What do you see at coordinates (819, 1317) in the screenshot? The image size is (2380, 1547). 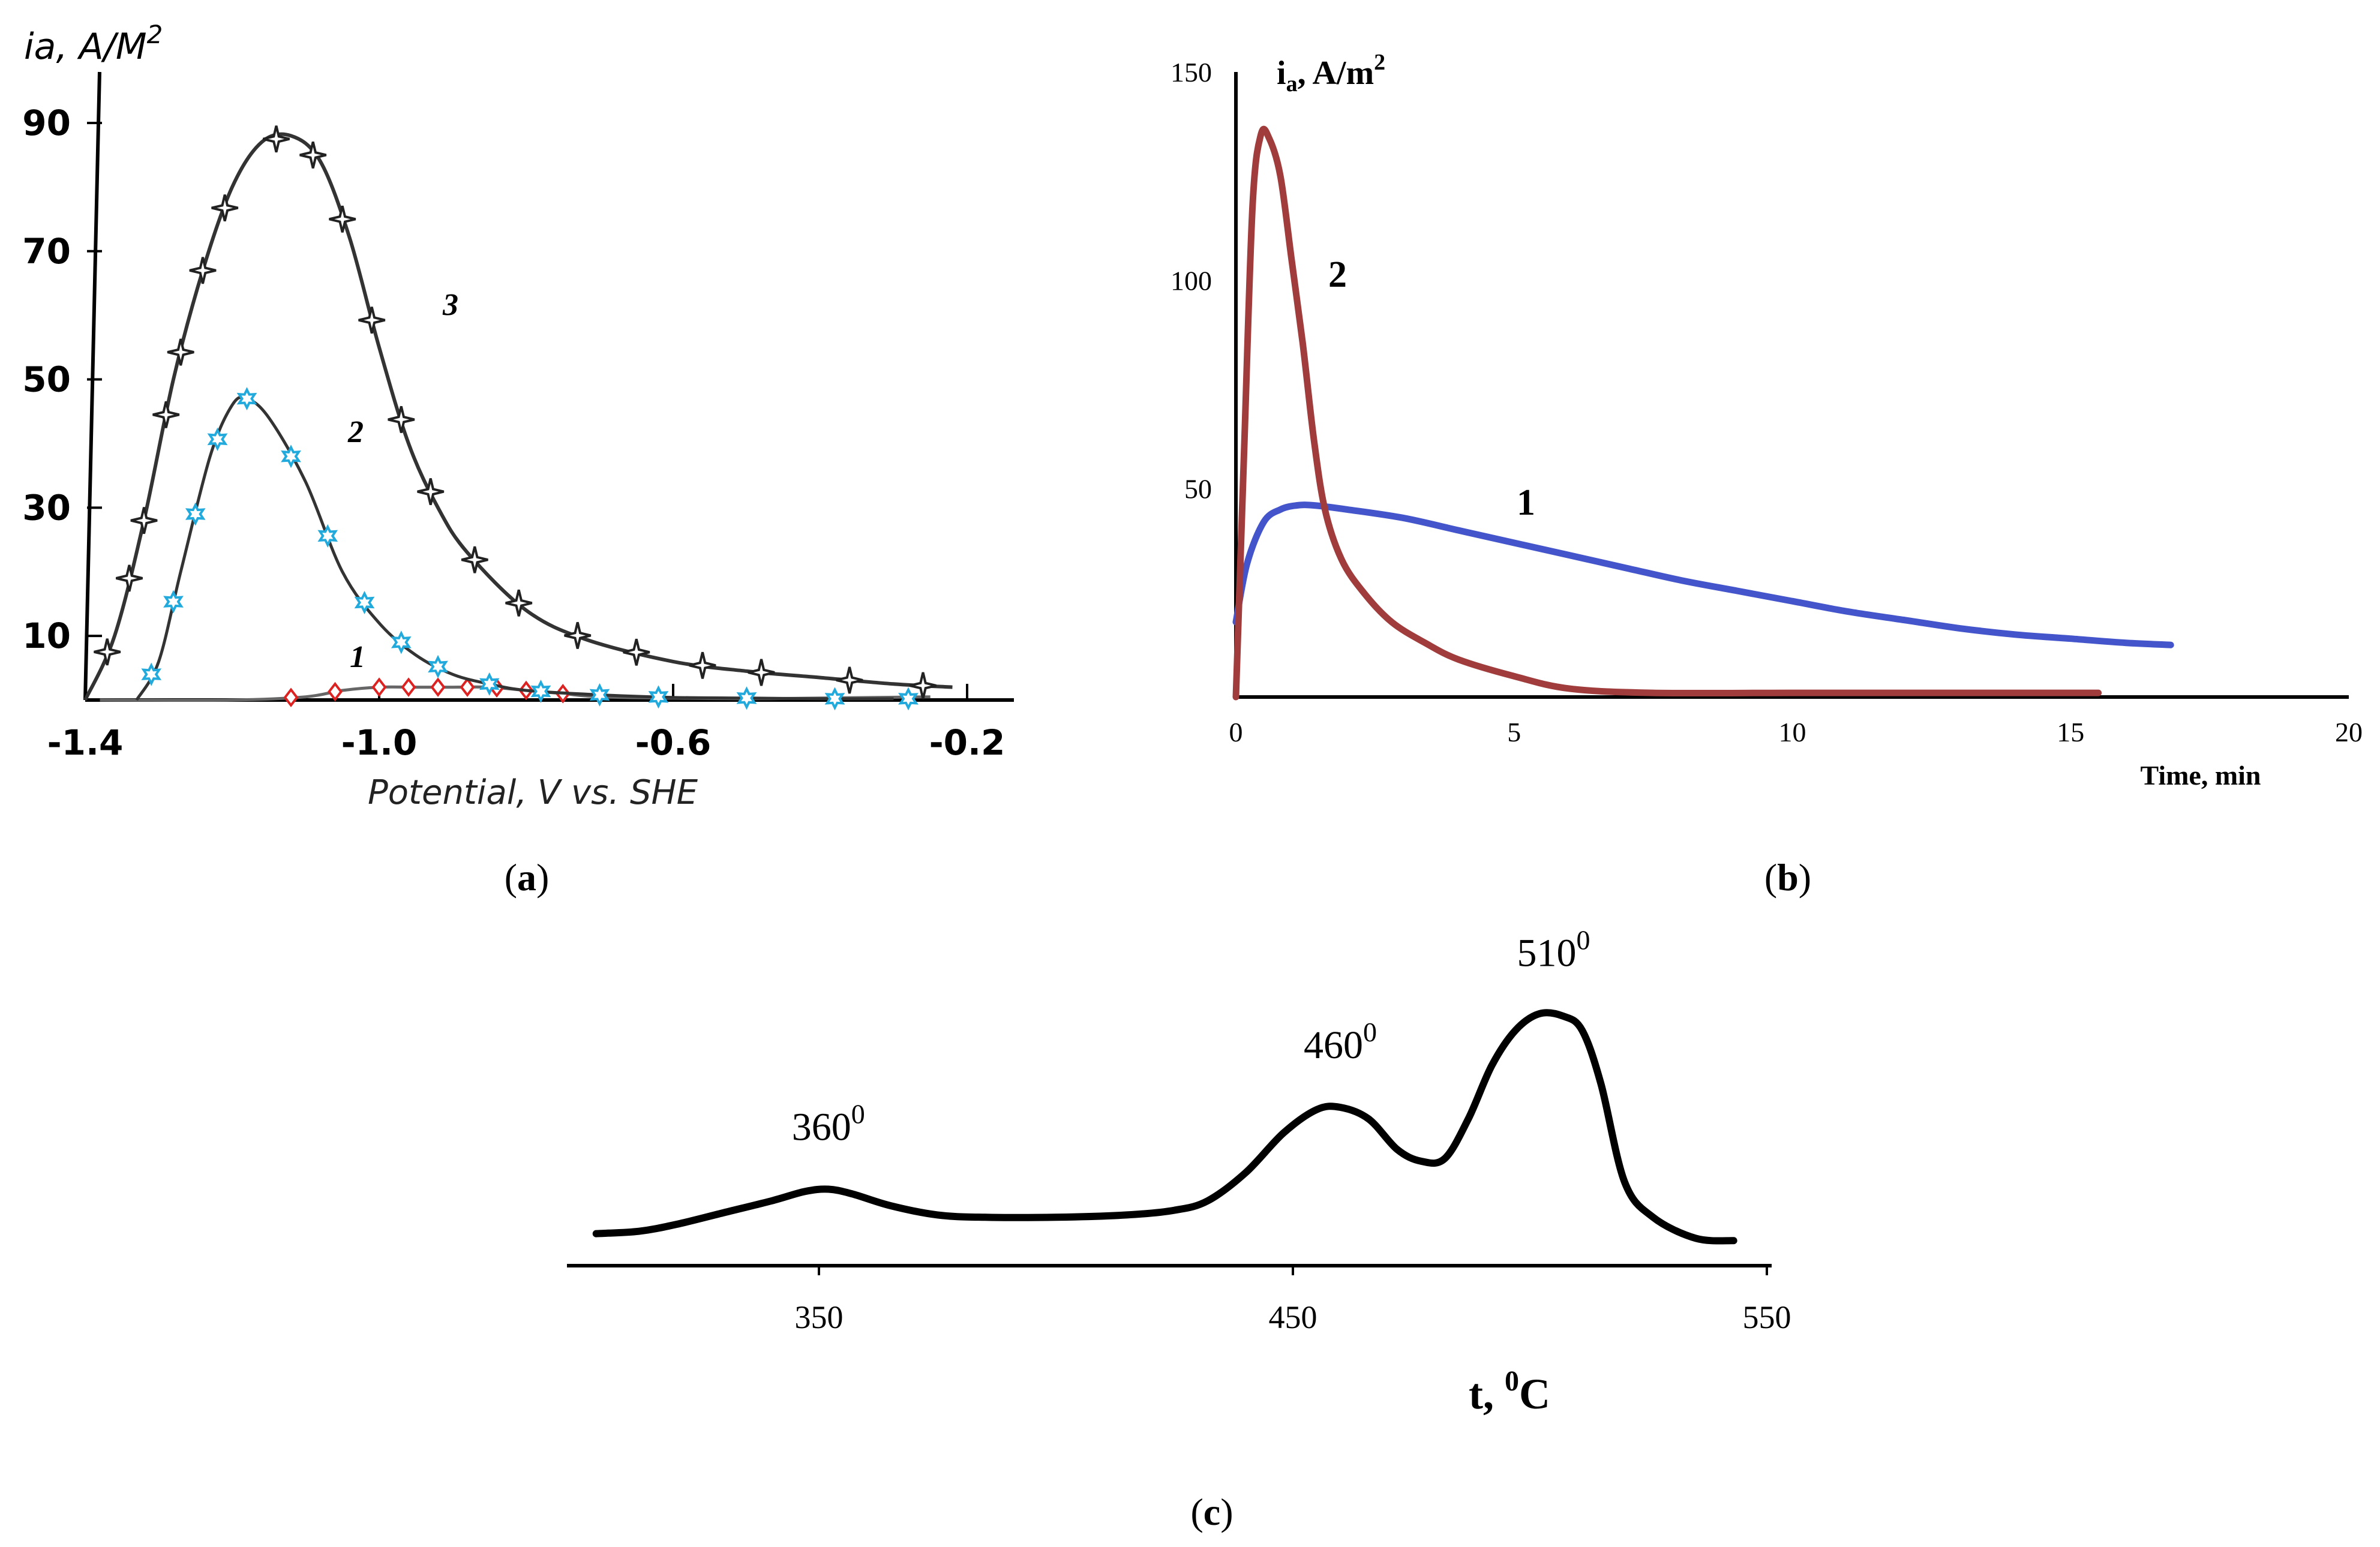 I see `panel-c-x-tick-label: 350` at bounding box center [819, 1317].